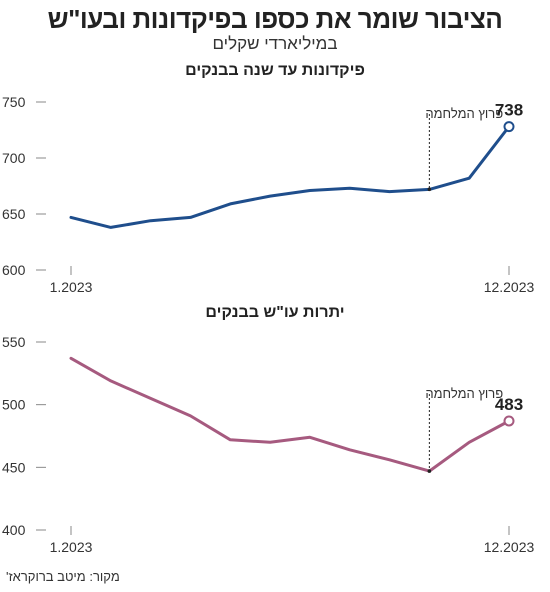  Describe the element at coordinates (63, 576) in the screenshot. I see `source-note: מקור: מיטב ברוקראז'` at that location.